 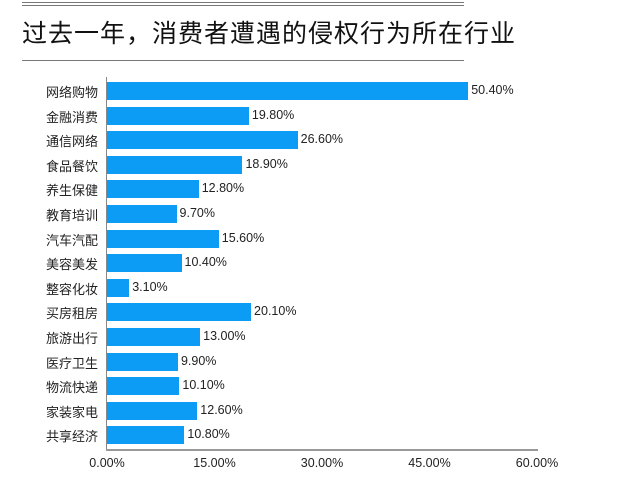 I want to click on bar-row: 食品餐饮 18.90%, so click(x=320, y=165).